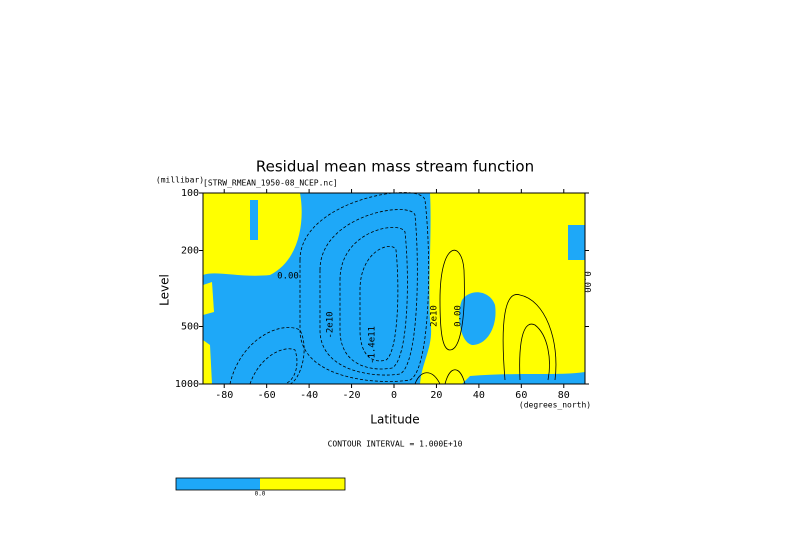 This screenshot has height=558, width=789. Describe the element at coordinates (352, 395) in the screenshot. I see `x-tick-label: -20` at that location.